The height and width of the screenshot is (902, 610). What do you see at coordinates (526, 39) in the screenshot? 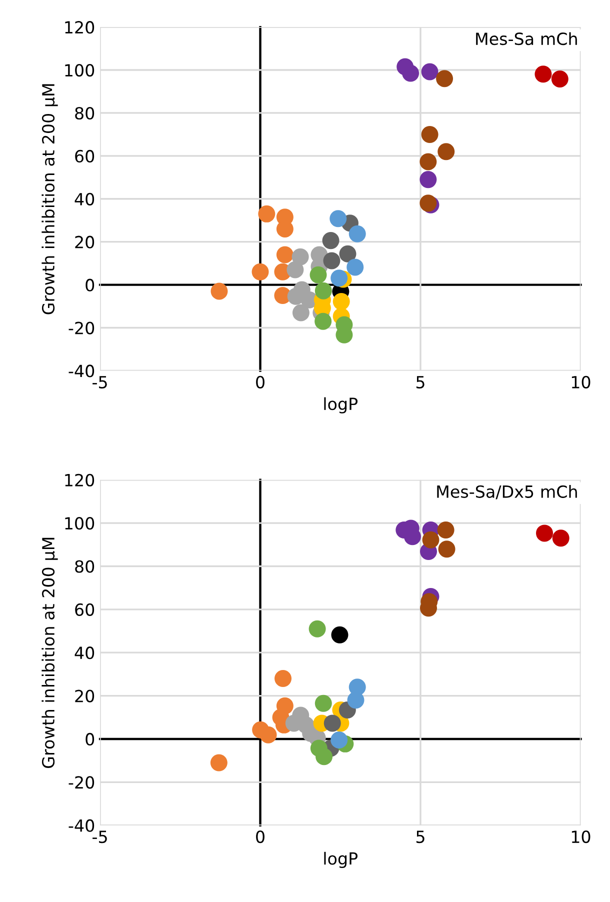
I see `annotation: Mes-Sa mCh` at bounding box center [526, 39].